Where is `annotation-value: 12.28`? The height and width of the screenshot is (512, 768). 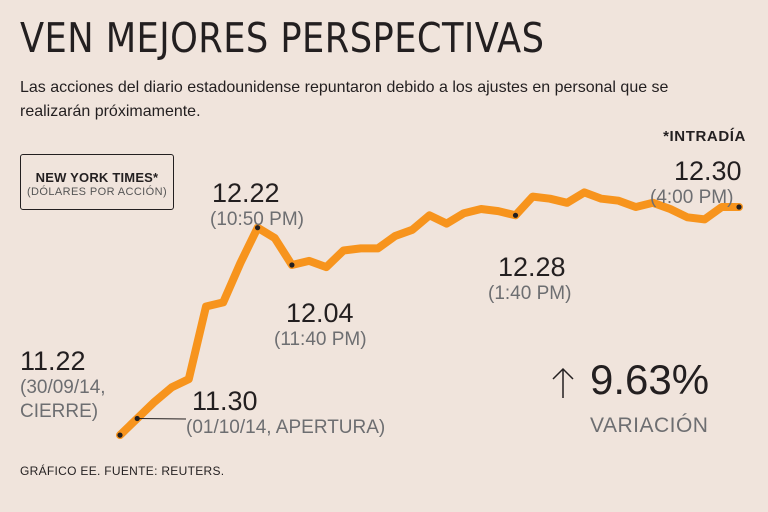 annotation-value: 12.28 is located at coordinates (532, 267).